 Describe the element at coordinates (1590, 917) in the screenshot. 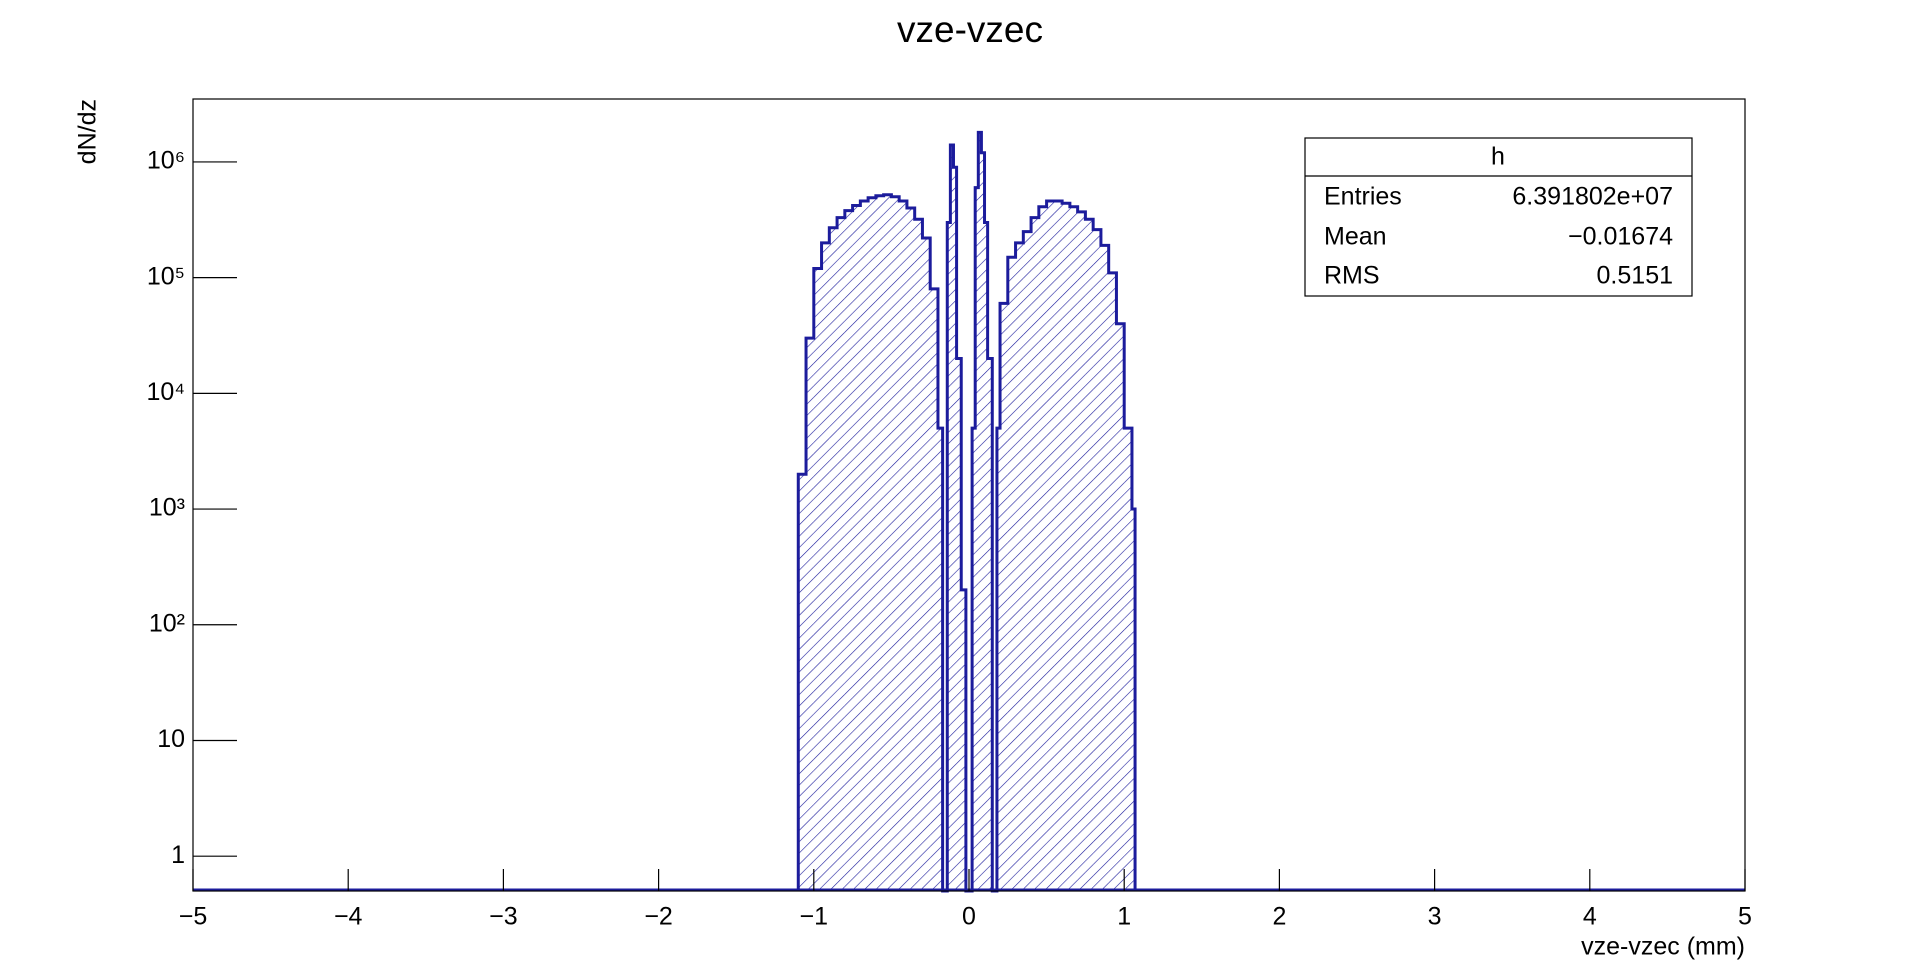

I see `x-tick-label: 4` at that location.